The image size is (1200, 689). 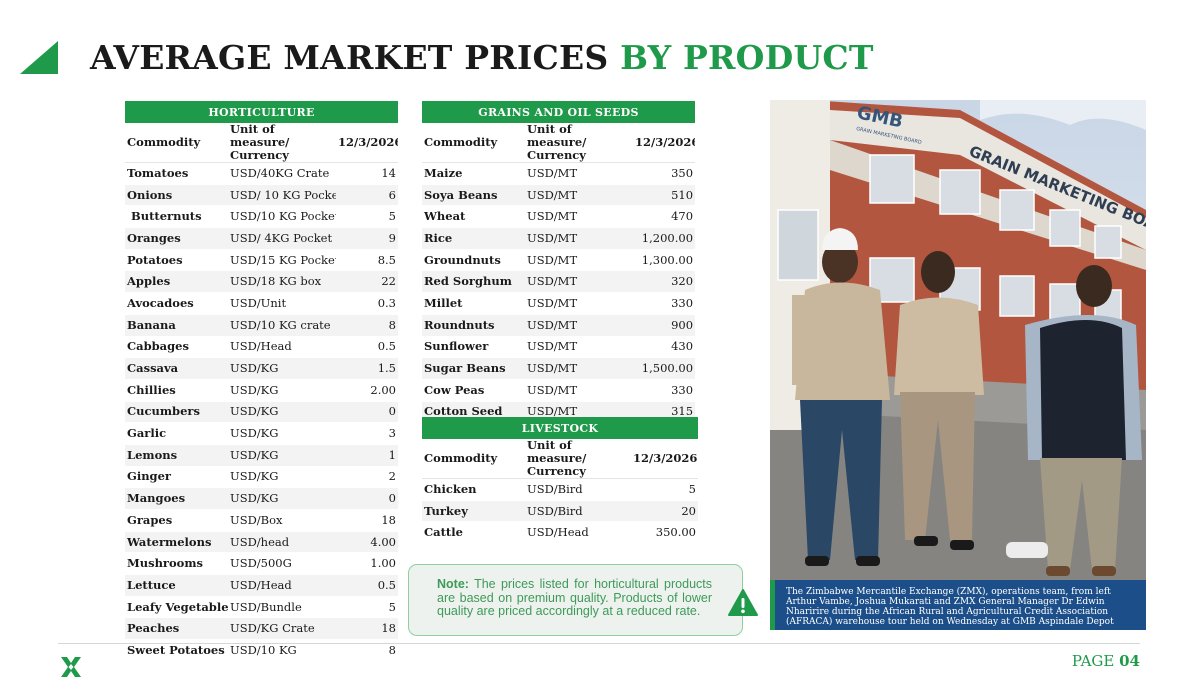 What do you see at coordinates (559, 173) in the screenshot?
I see `table-row: Maize USD/MT 350` at bounding box center [559, 173].